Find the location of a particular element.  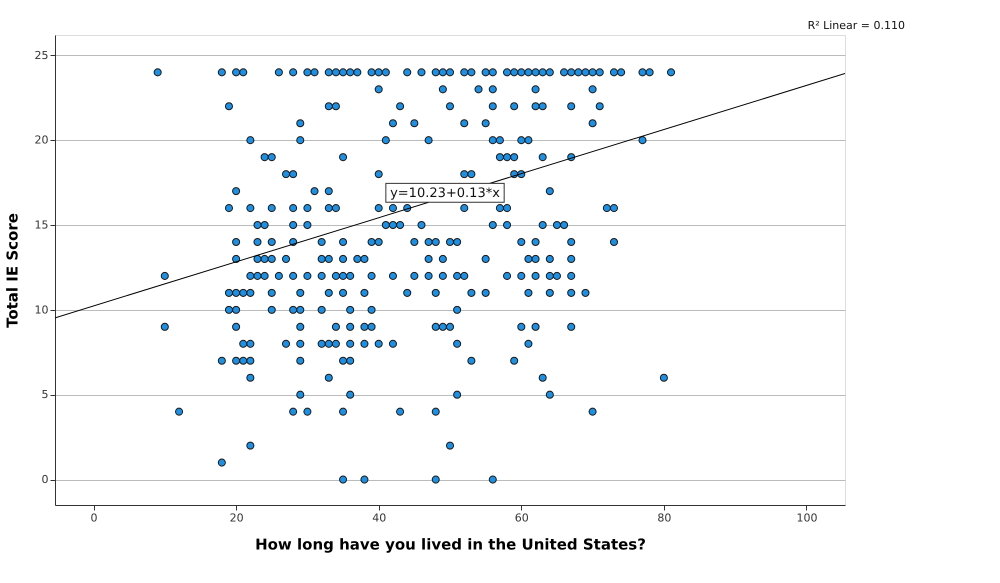

x-tick-label: 0 is located at coordinates (94, 518).